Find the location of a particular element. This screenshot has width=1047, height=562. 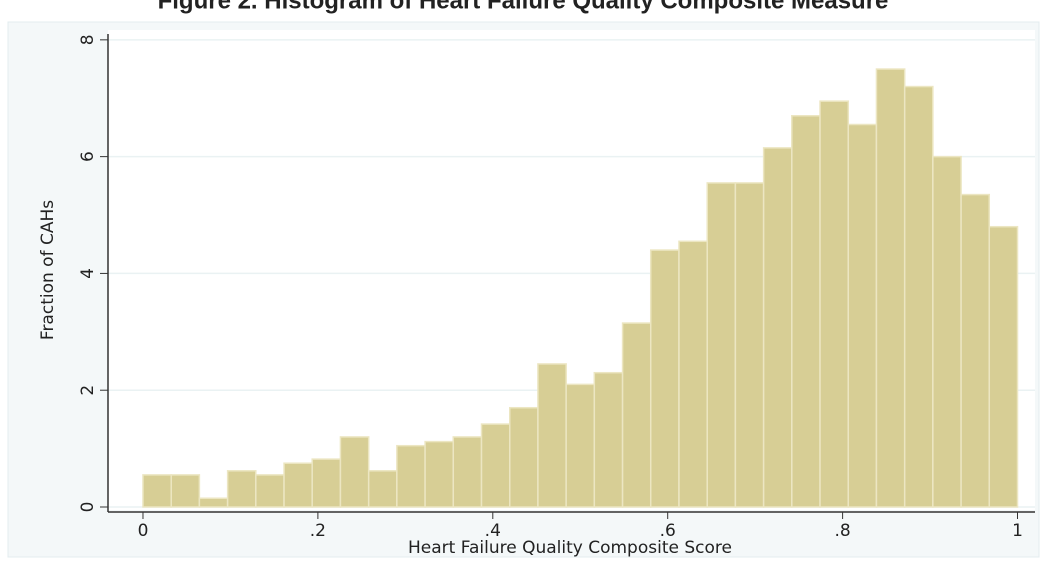

y-tick-label: 8 is located at coordinates (88, 39).